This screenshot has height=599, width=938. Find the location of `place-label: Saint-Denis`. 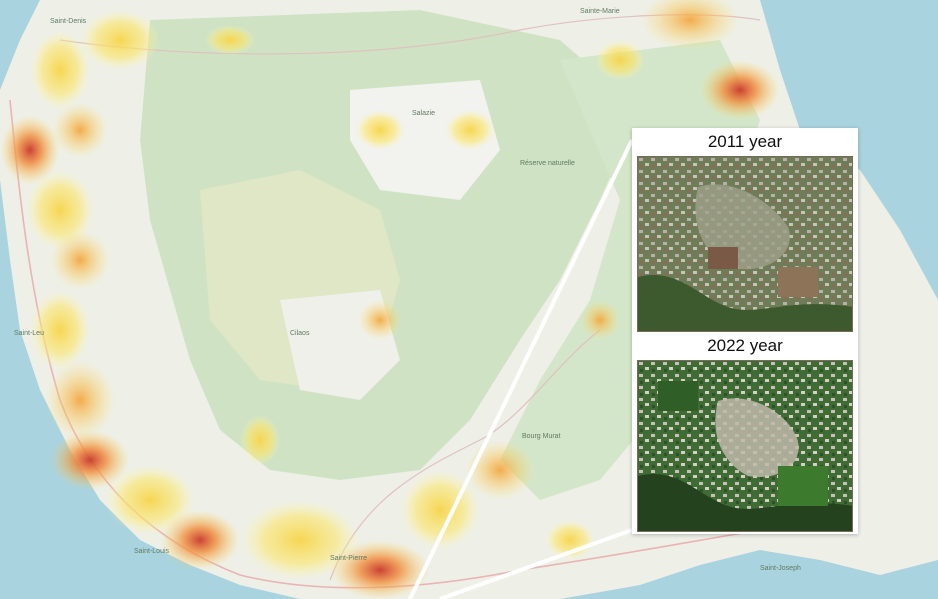

place-label: Saint-Denis is located at coordinates (68, 21).